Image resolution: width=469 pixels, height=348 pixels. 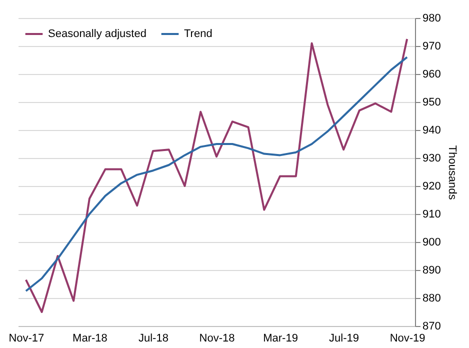 What do you see at coordinates (431, 130) in the screenshot?
I see `y-tick-label: 940` at bounding box center [431, 130].